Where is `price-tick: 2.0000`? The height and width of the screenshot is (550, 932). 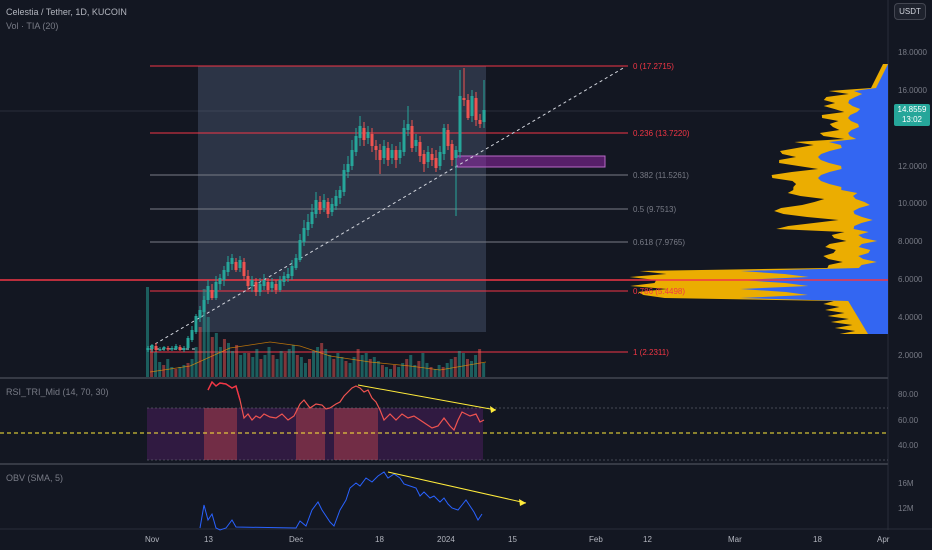 price-tick: 2.0000 is located at coordinates (910, 355).